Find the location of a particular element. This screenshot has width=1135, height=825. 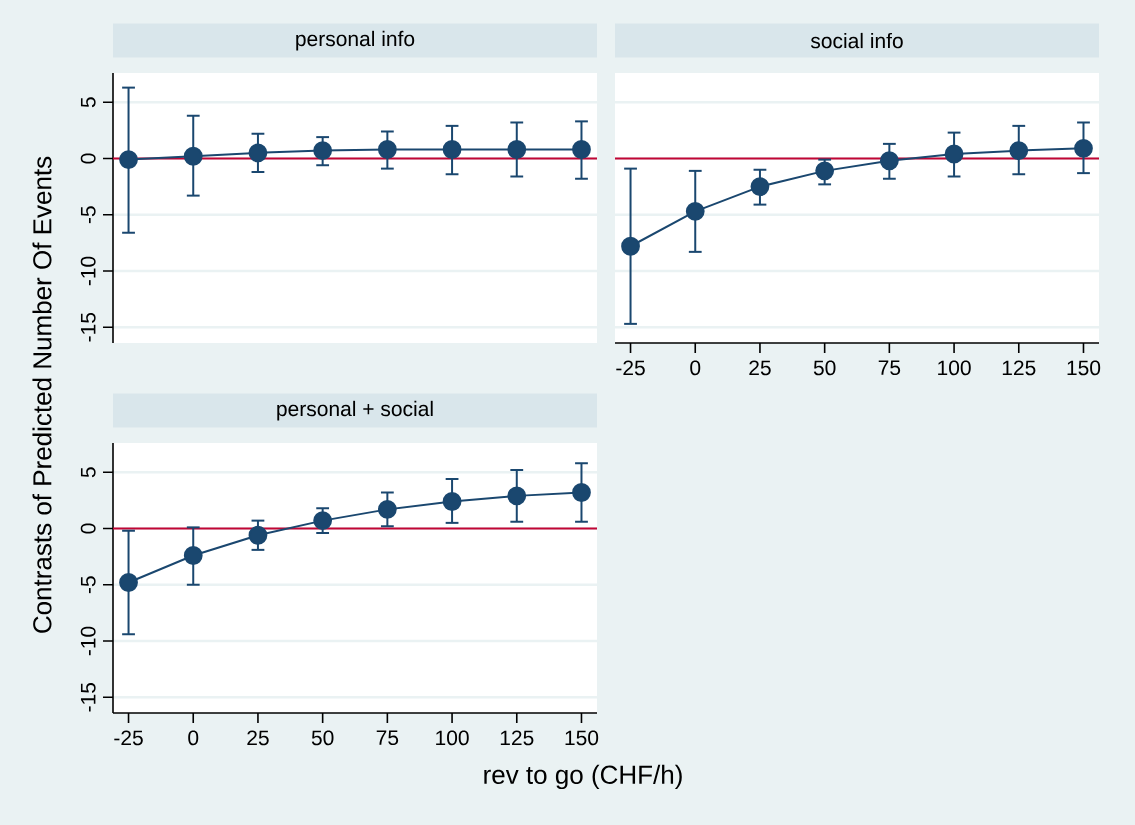

x-axis-title: rev to go (CHF/h) is located at coordinates (583, 777).